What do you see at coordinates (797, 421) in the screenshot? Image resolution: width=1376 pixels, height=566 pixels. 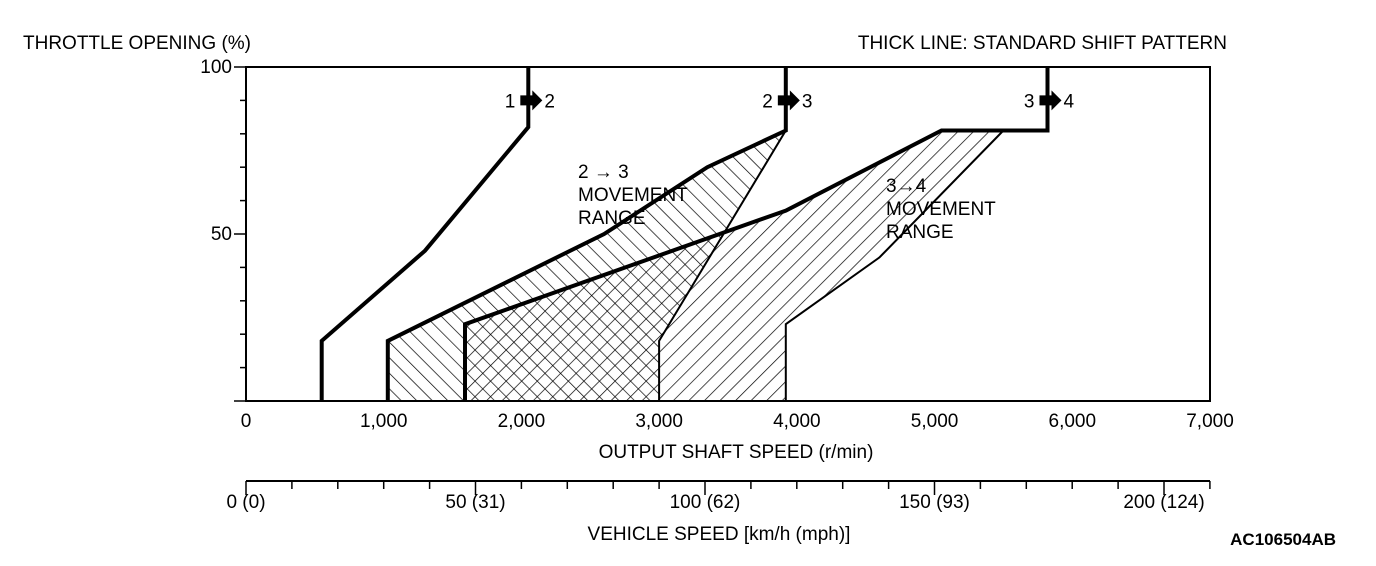 I see `x-tick-label: 4,000` at bounding box center [797, 421].